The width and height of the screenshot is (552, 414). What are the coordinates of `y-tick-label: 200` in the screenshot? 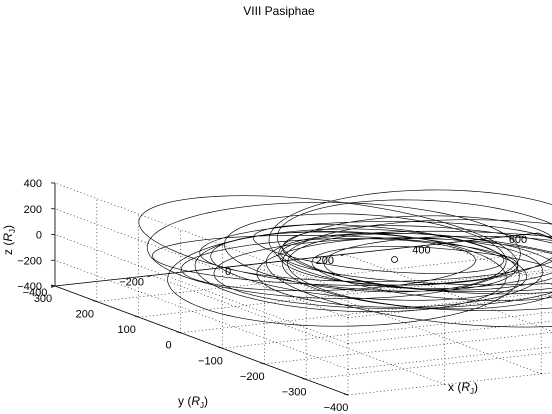 It's located at (85, 315).